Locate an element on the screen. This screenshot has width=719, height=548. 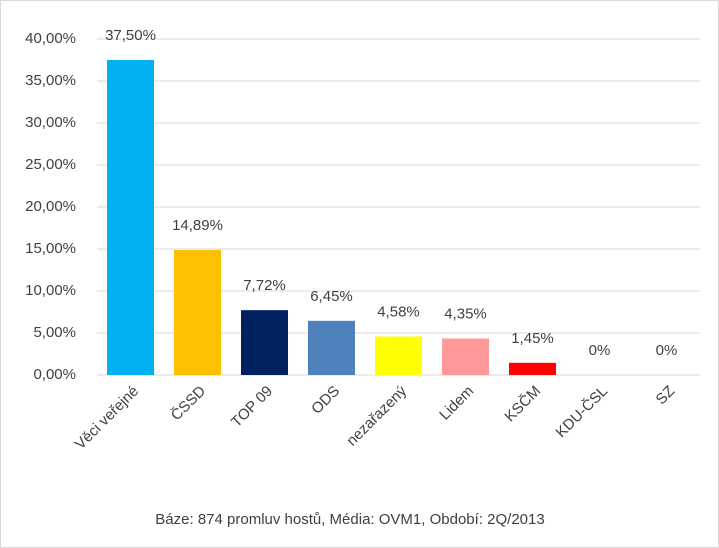
value-label: 7,72% is located at coordinates (264, 285).